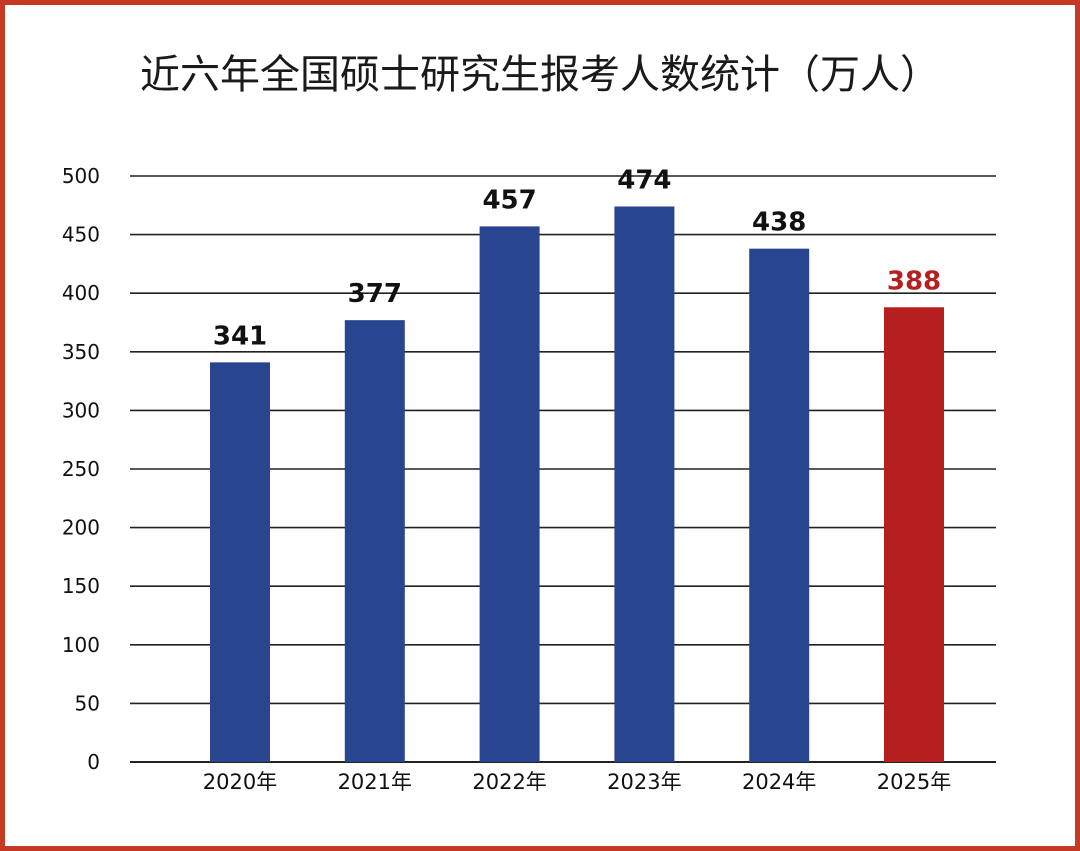  Describe the element at coordinates (779, 782) in the screenshot. I see `x-tick-label: 2024年` at that location.